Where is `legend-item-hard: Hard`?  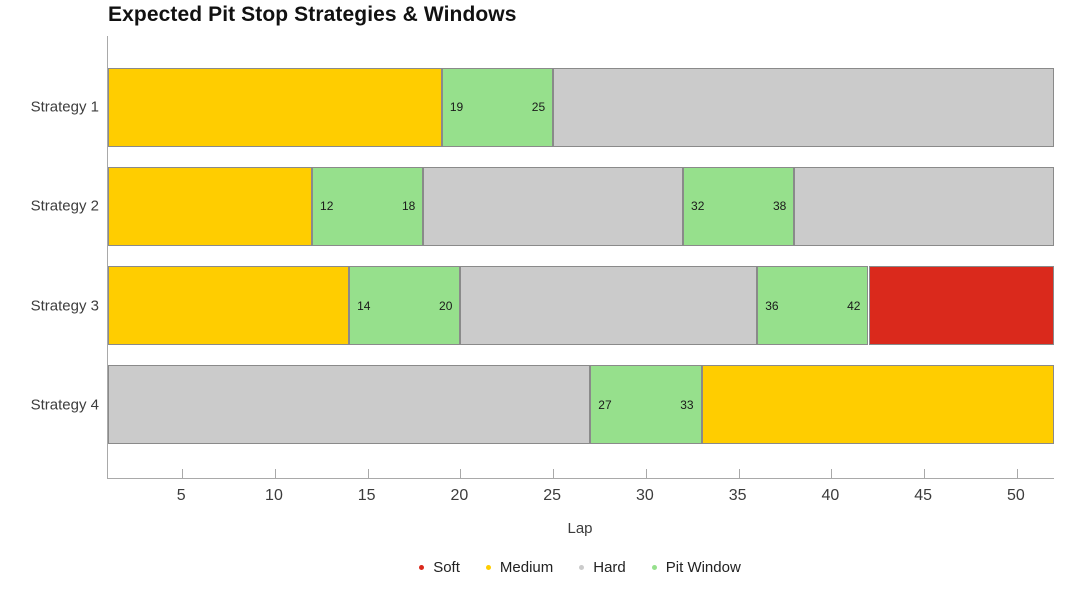
legend-item-hard: Hard is located at coordinates (602, 567).